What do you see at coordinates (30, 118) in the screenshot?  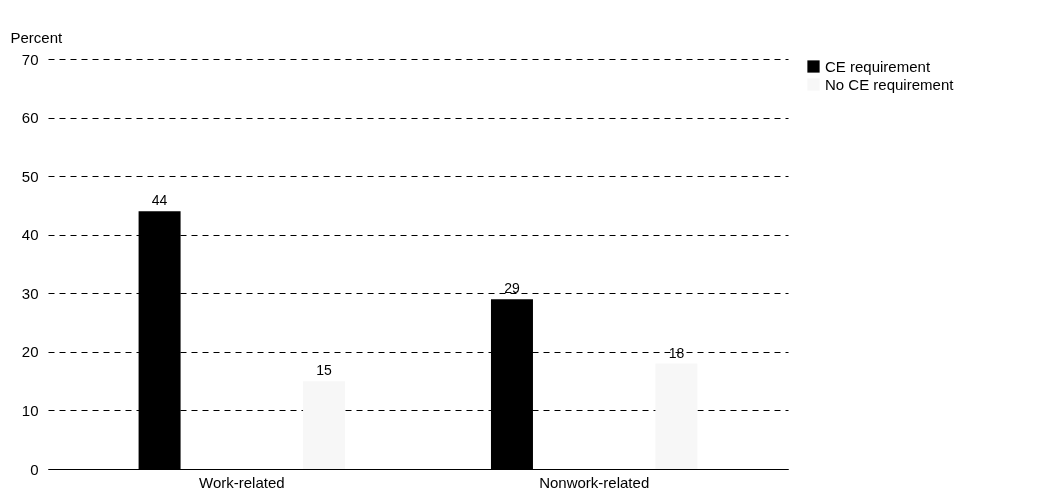 I see `y-tick-label: 60` at bounding box center [30, 118].